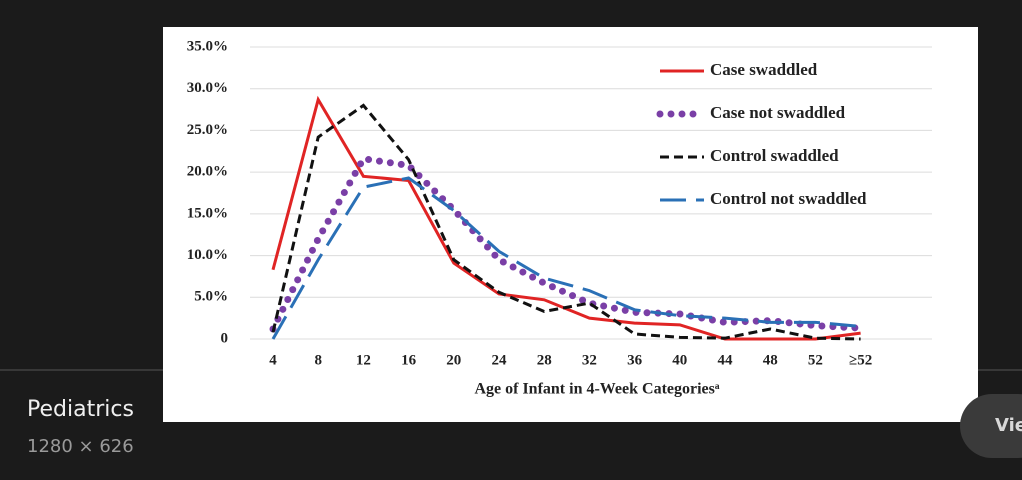  Describe the element at coordinates (596, 389) in the screenshot. I see `x-axis-title: Age of Infant in 4-Week Categoriesᵃ` at that location.